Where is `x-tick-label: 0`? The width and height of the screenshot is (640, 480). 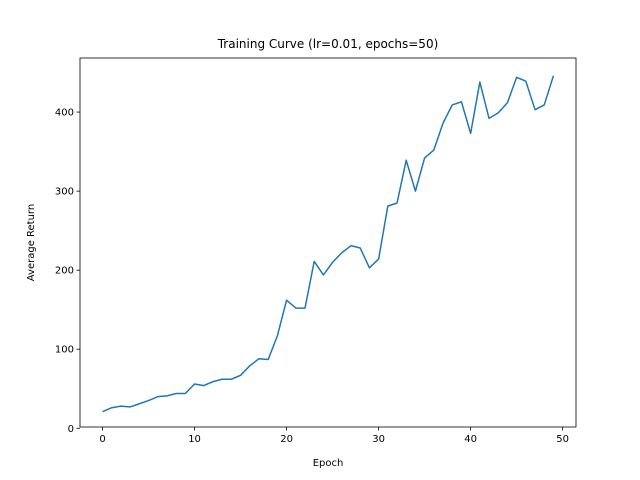
x-tick-label: 0 is located at coordinates (102, 439).